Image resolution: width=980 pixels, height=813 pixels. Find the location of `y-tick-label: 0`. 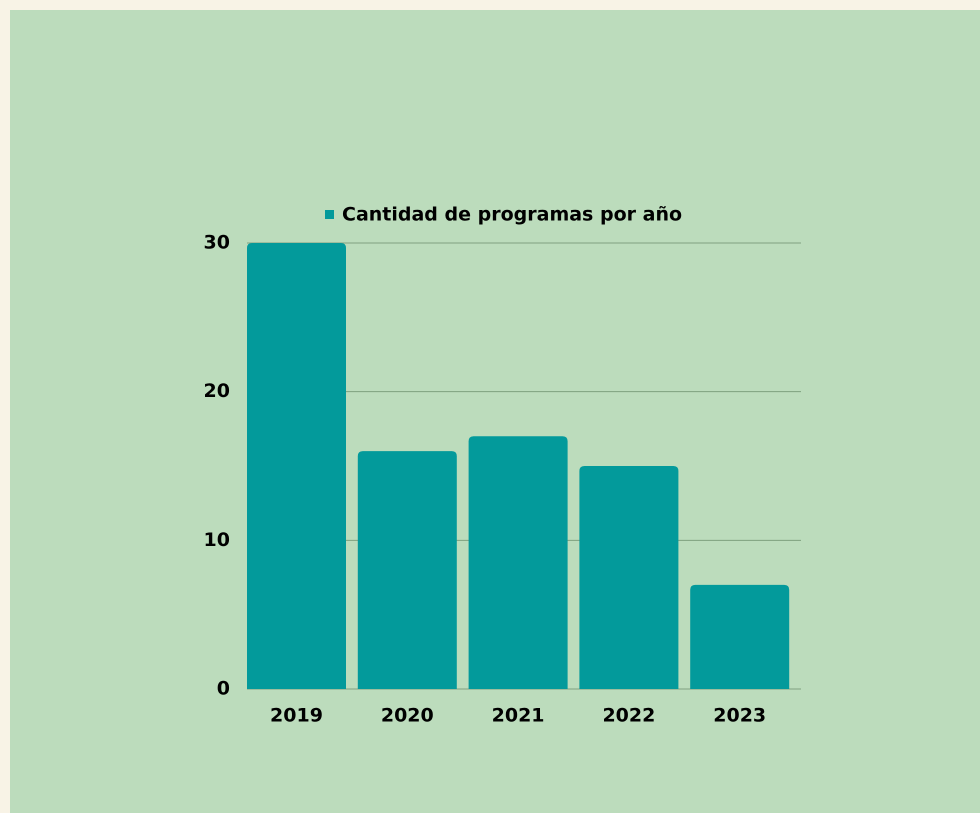

y-tick-label: 0 is located at coordinates (223, 689).